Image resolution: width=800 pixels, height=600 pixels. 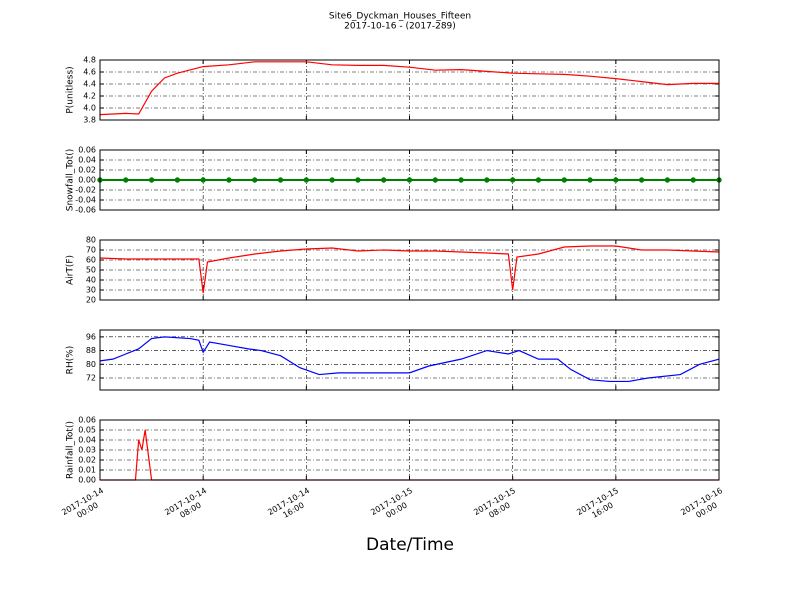 I want to click on y-tick-label: -0.02, so click(x=85, y=190).